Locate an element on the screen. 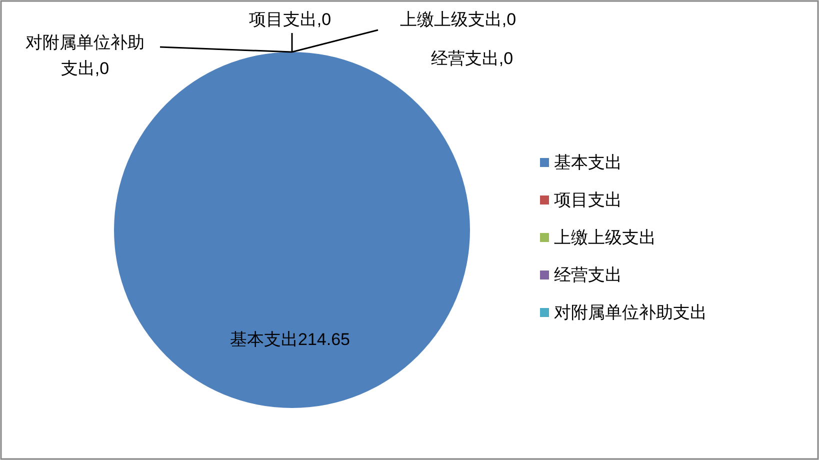 The height and width of the screenshot is (460, 819). legend-label: 基本支出 is located at coordinates (588, 162).